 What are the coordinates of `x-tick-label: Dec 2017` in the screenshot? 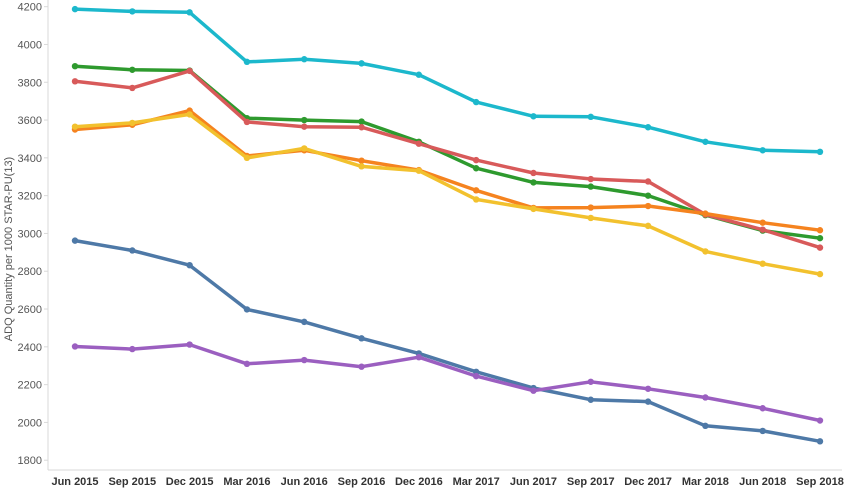 It's located at (648, 482).